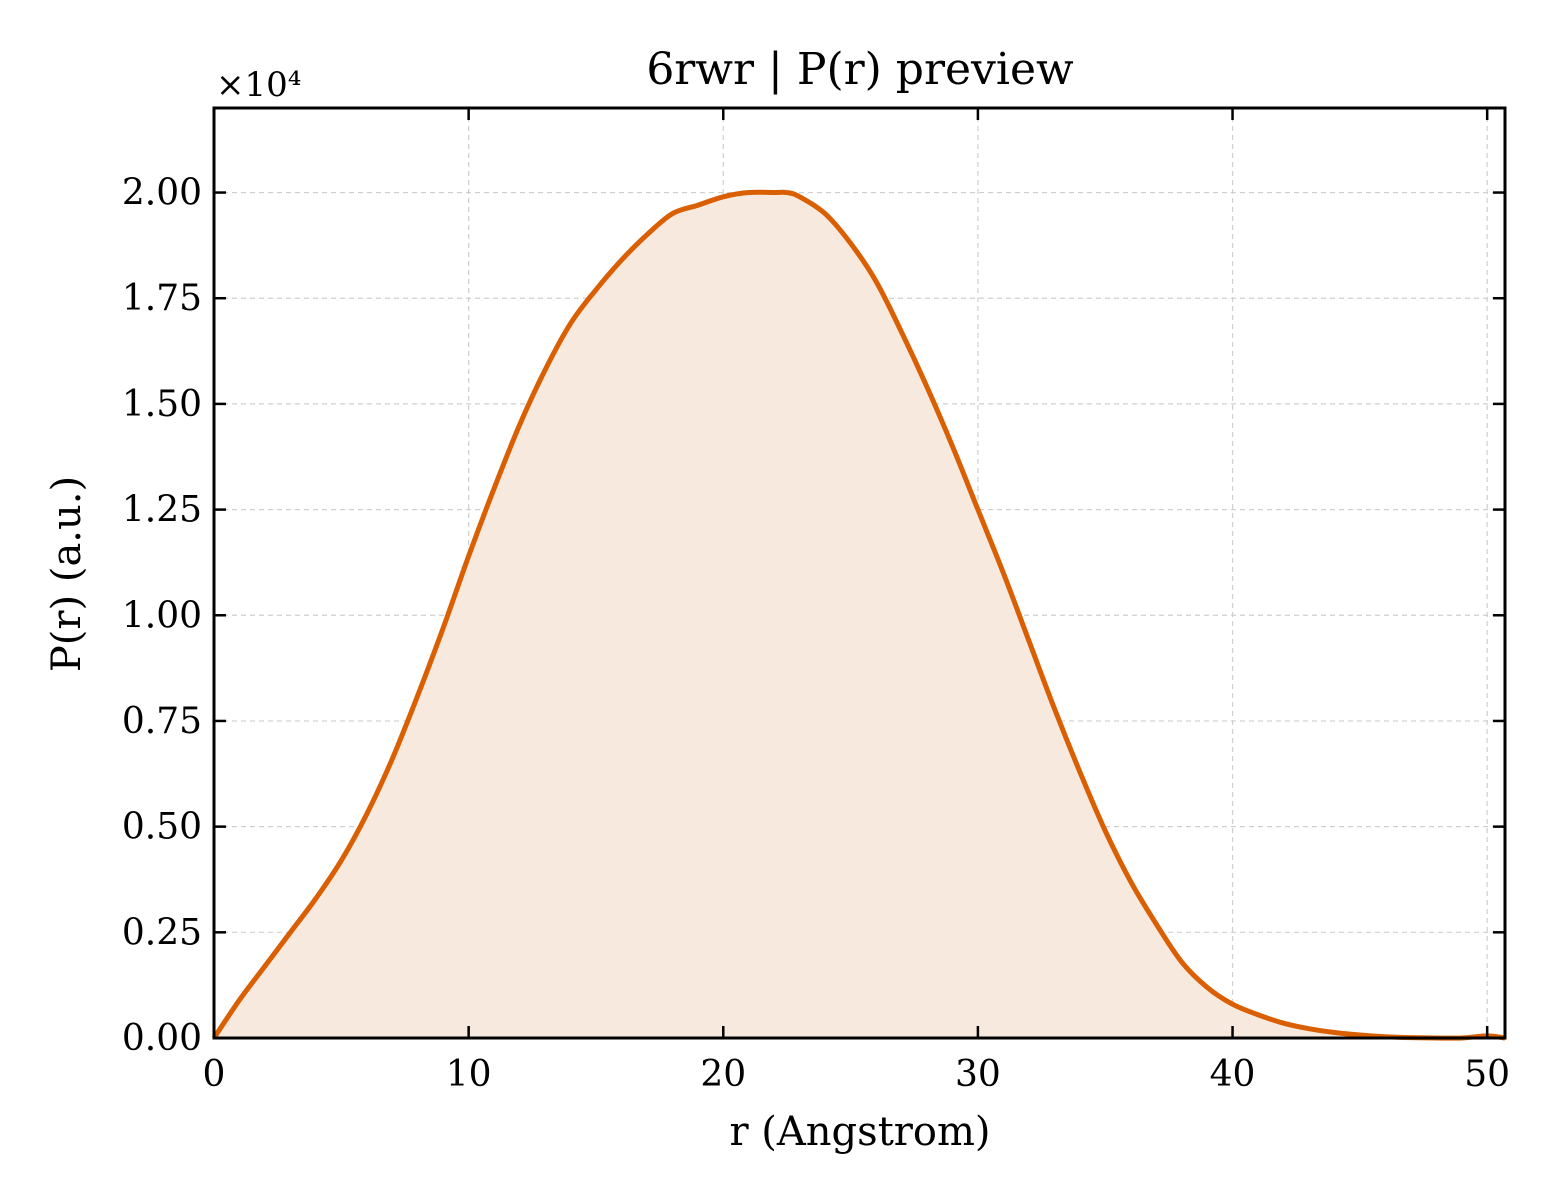  What do you see at coordinates (859, 1132) in the screenshot?
I see `x-axis-label: r (Angstrom)` at bounding box center [859, 1132].